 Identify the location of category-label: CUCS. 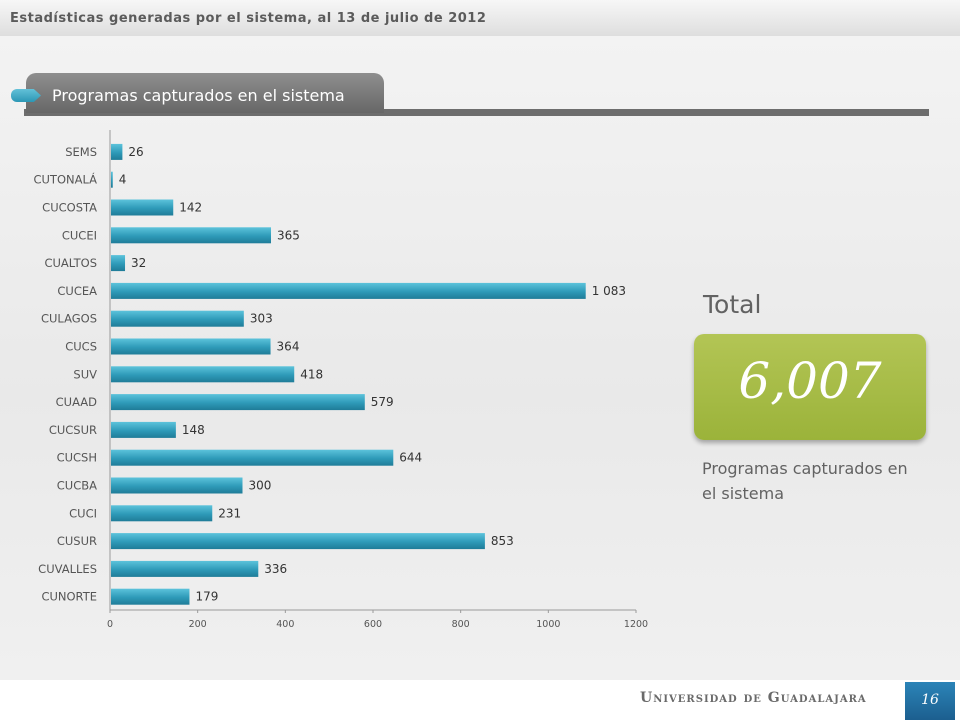
(81, 347).